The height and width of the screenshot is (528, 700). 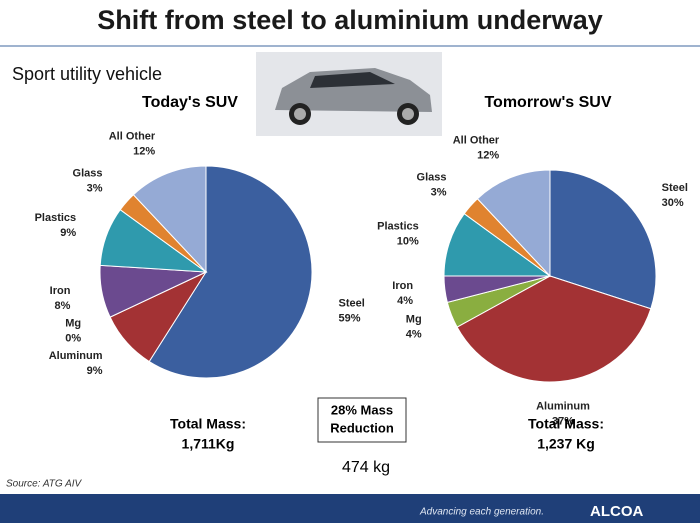 I want to click on slice-value: 0%, so click(x=73, y=339).